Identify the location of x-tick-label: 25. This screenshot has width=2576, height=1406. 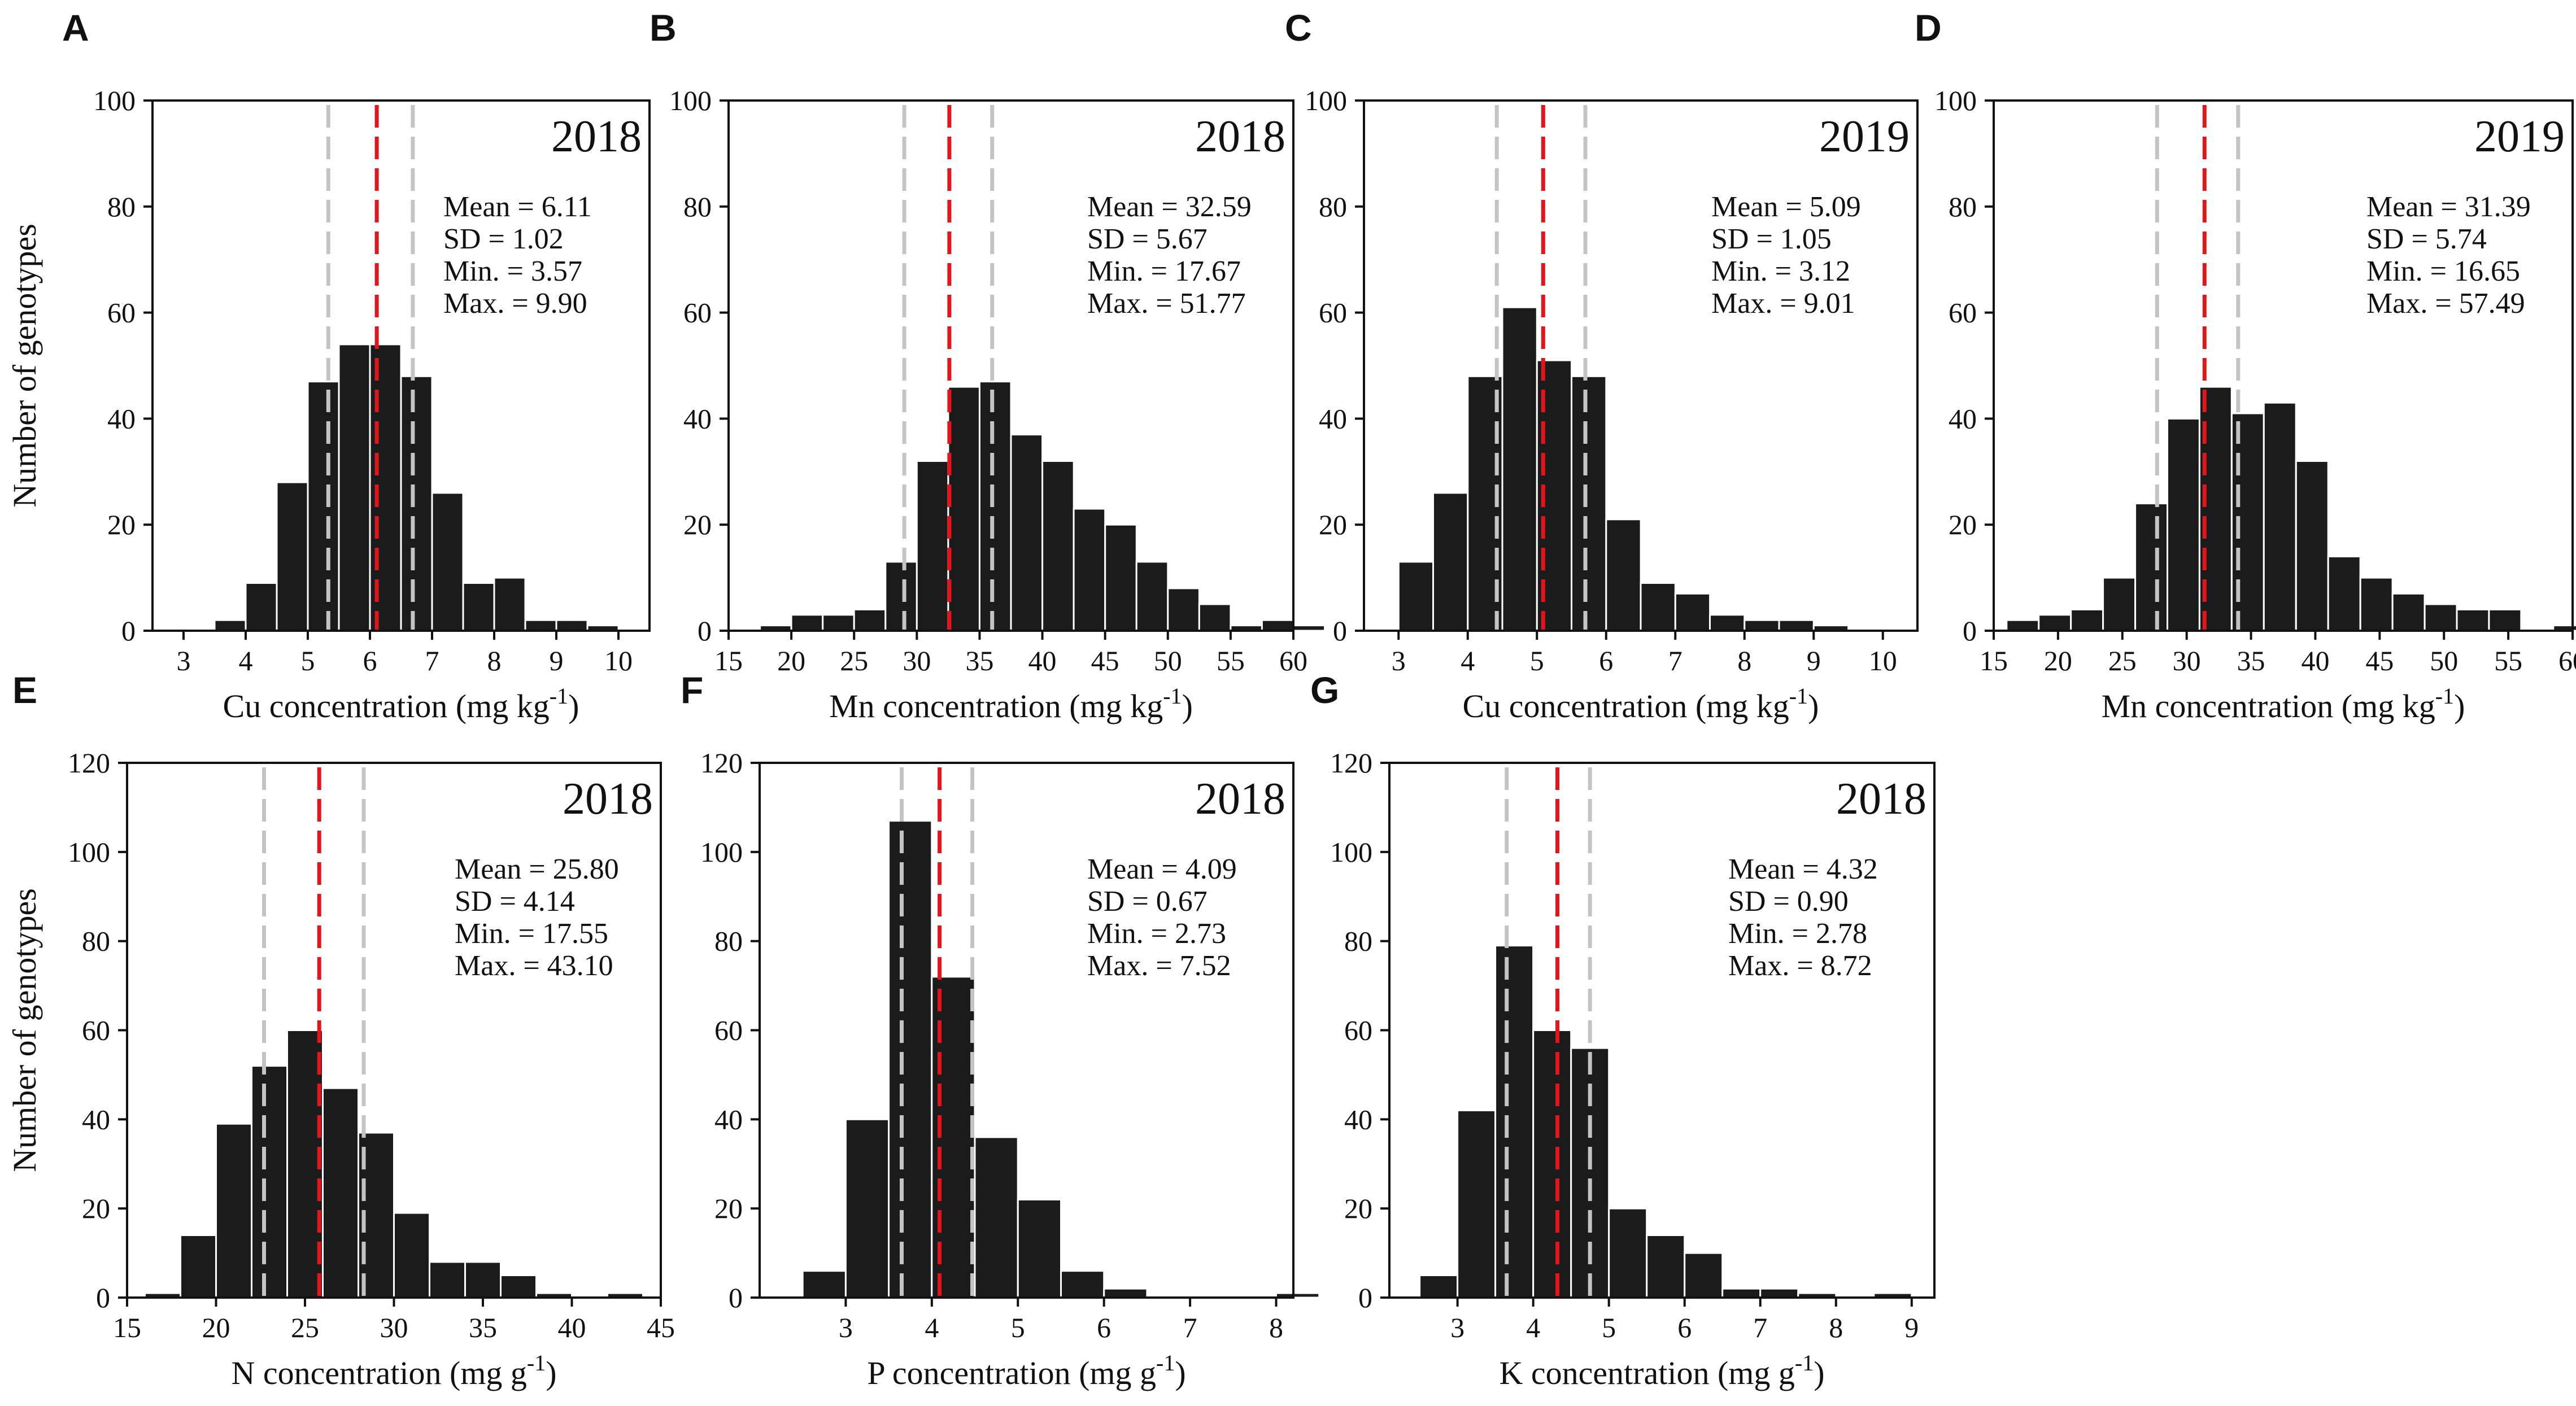
(305, 1327).